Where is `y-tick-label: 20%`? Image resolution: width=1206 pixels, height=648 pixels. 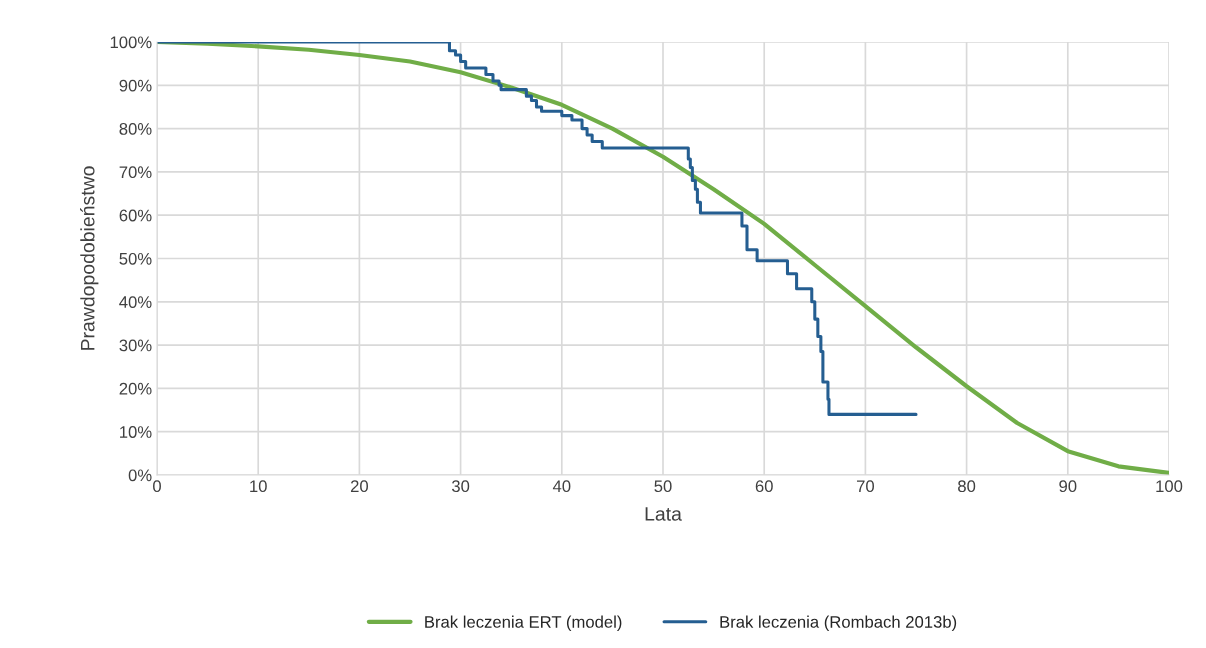
y-tick-label: 20% is located at coordinates (135, 388).